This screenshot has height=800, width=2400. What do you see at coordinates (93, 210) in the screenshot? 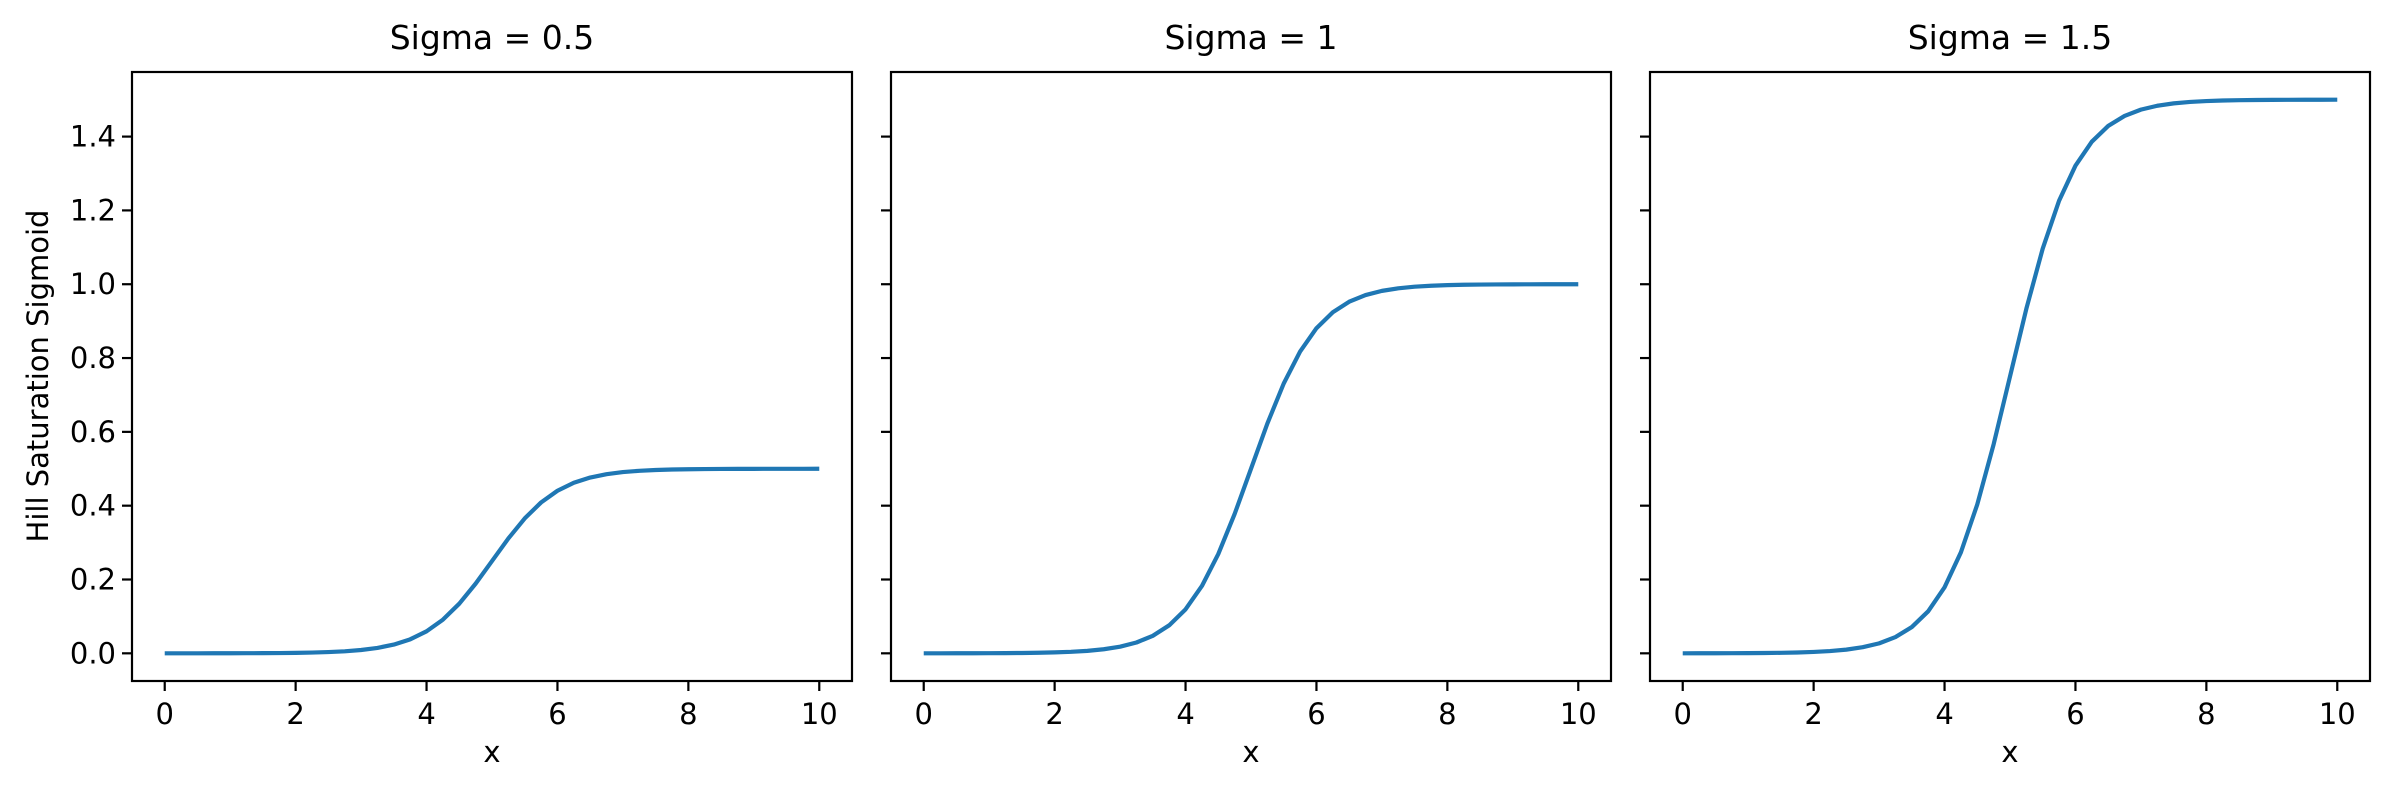
I see `y-tick-label: 1.2` at bounding box center [93, 210].